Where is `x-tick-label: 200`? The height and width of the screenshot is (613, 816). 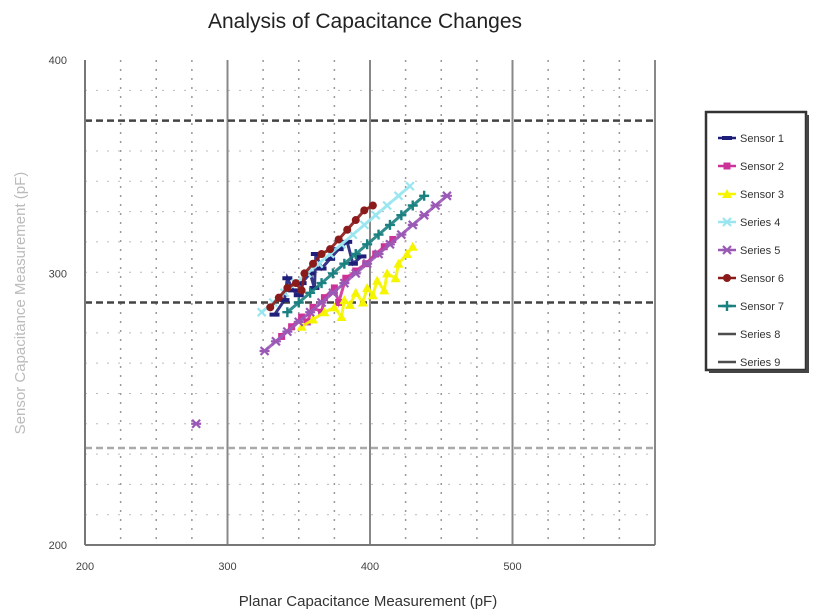
x-tick-label: 200 is located at coordinates (85, 567).